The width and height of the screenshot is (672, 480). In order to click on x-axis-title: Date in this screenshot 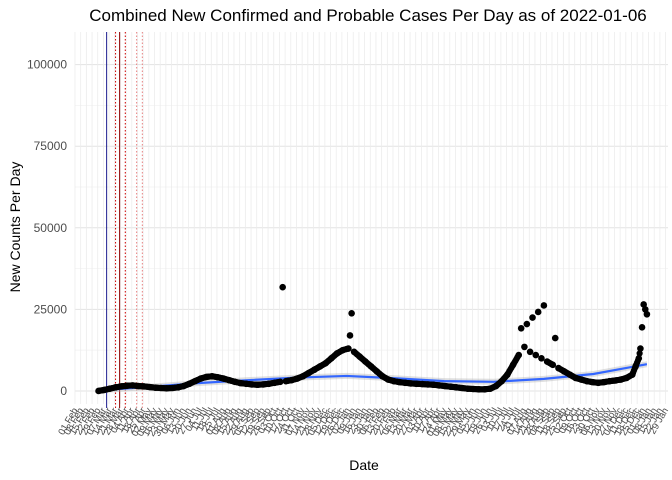, I will do `click(364, 465)`.